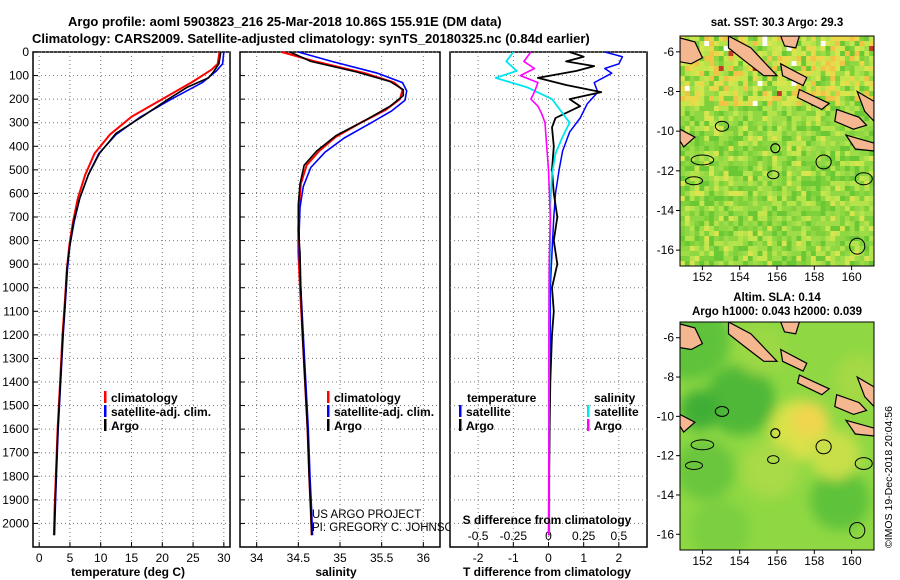  What do you see at coordinates (547, 572) in the screenshot?
I see `difference-xlabel: T difference from climatology` at bounding box center [547, 572].